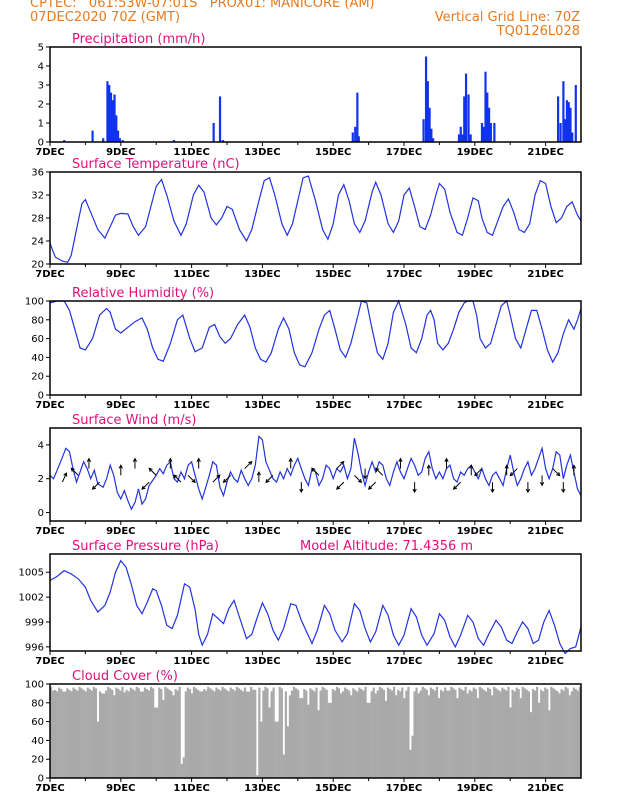  What do you see at coordinates (37, 265) in the screenshot?
I see `y-tick-label: 20` at bounding box center [37, 265].